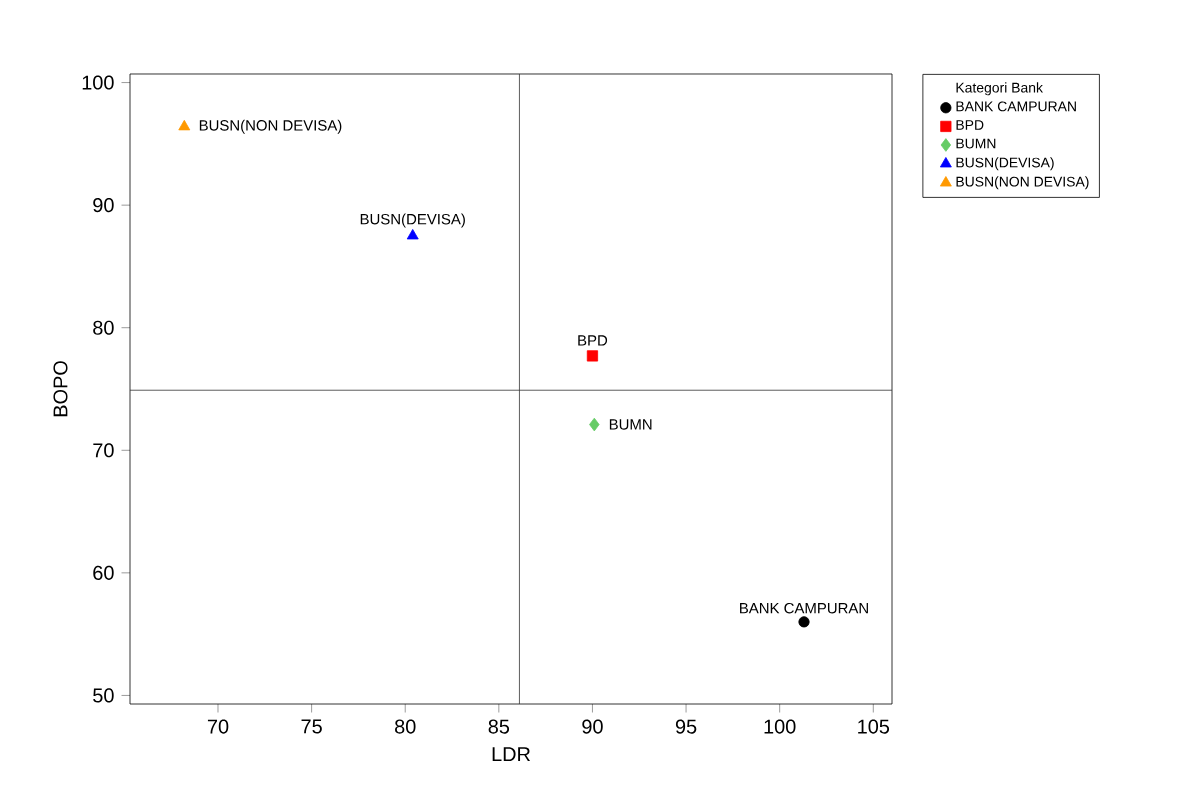  Describe the element at coordinates (98, 82) in the screenshot. I see `y-tick-label: 100` at that location.